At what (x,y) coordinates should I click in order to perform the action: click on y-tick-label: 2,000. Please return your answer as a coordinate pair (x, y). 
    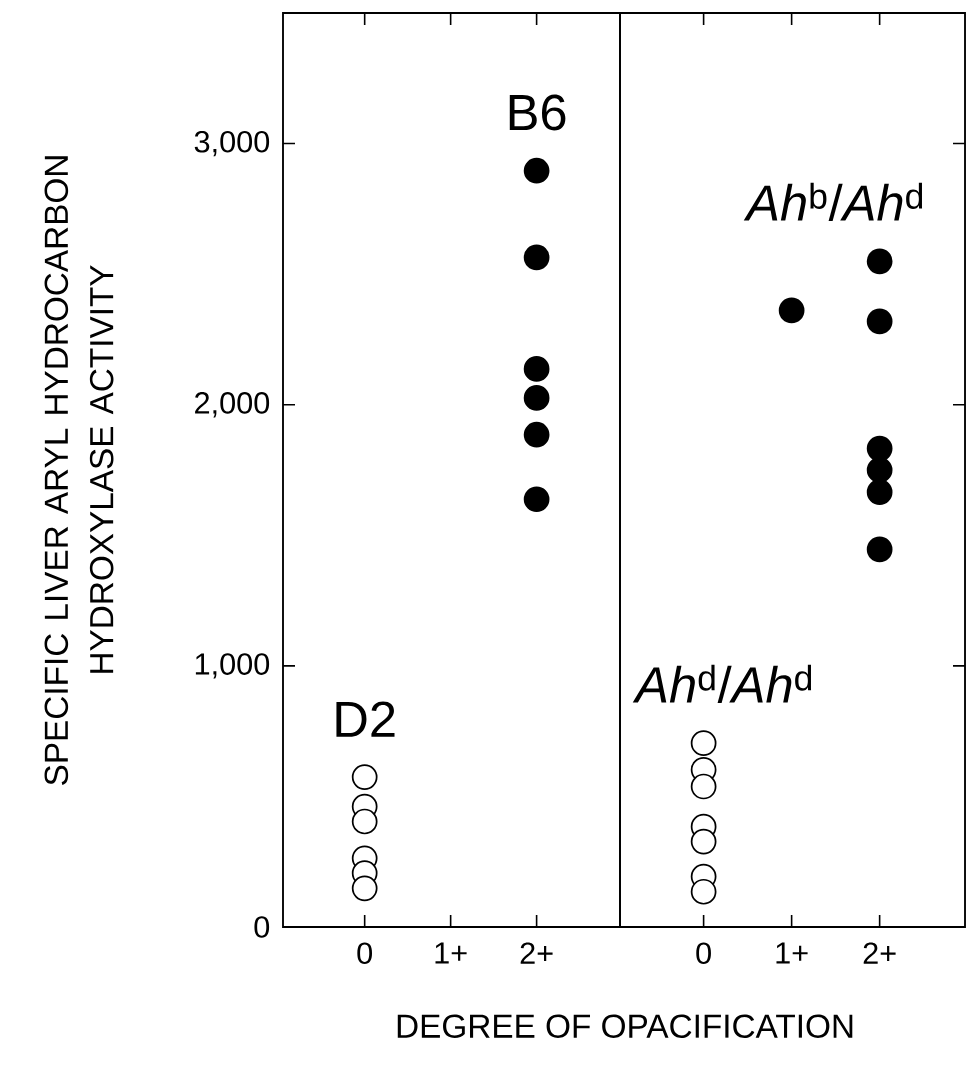
    Looking at the image, I should click on (232, 405).